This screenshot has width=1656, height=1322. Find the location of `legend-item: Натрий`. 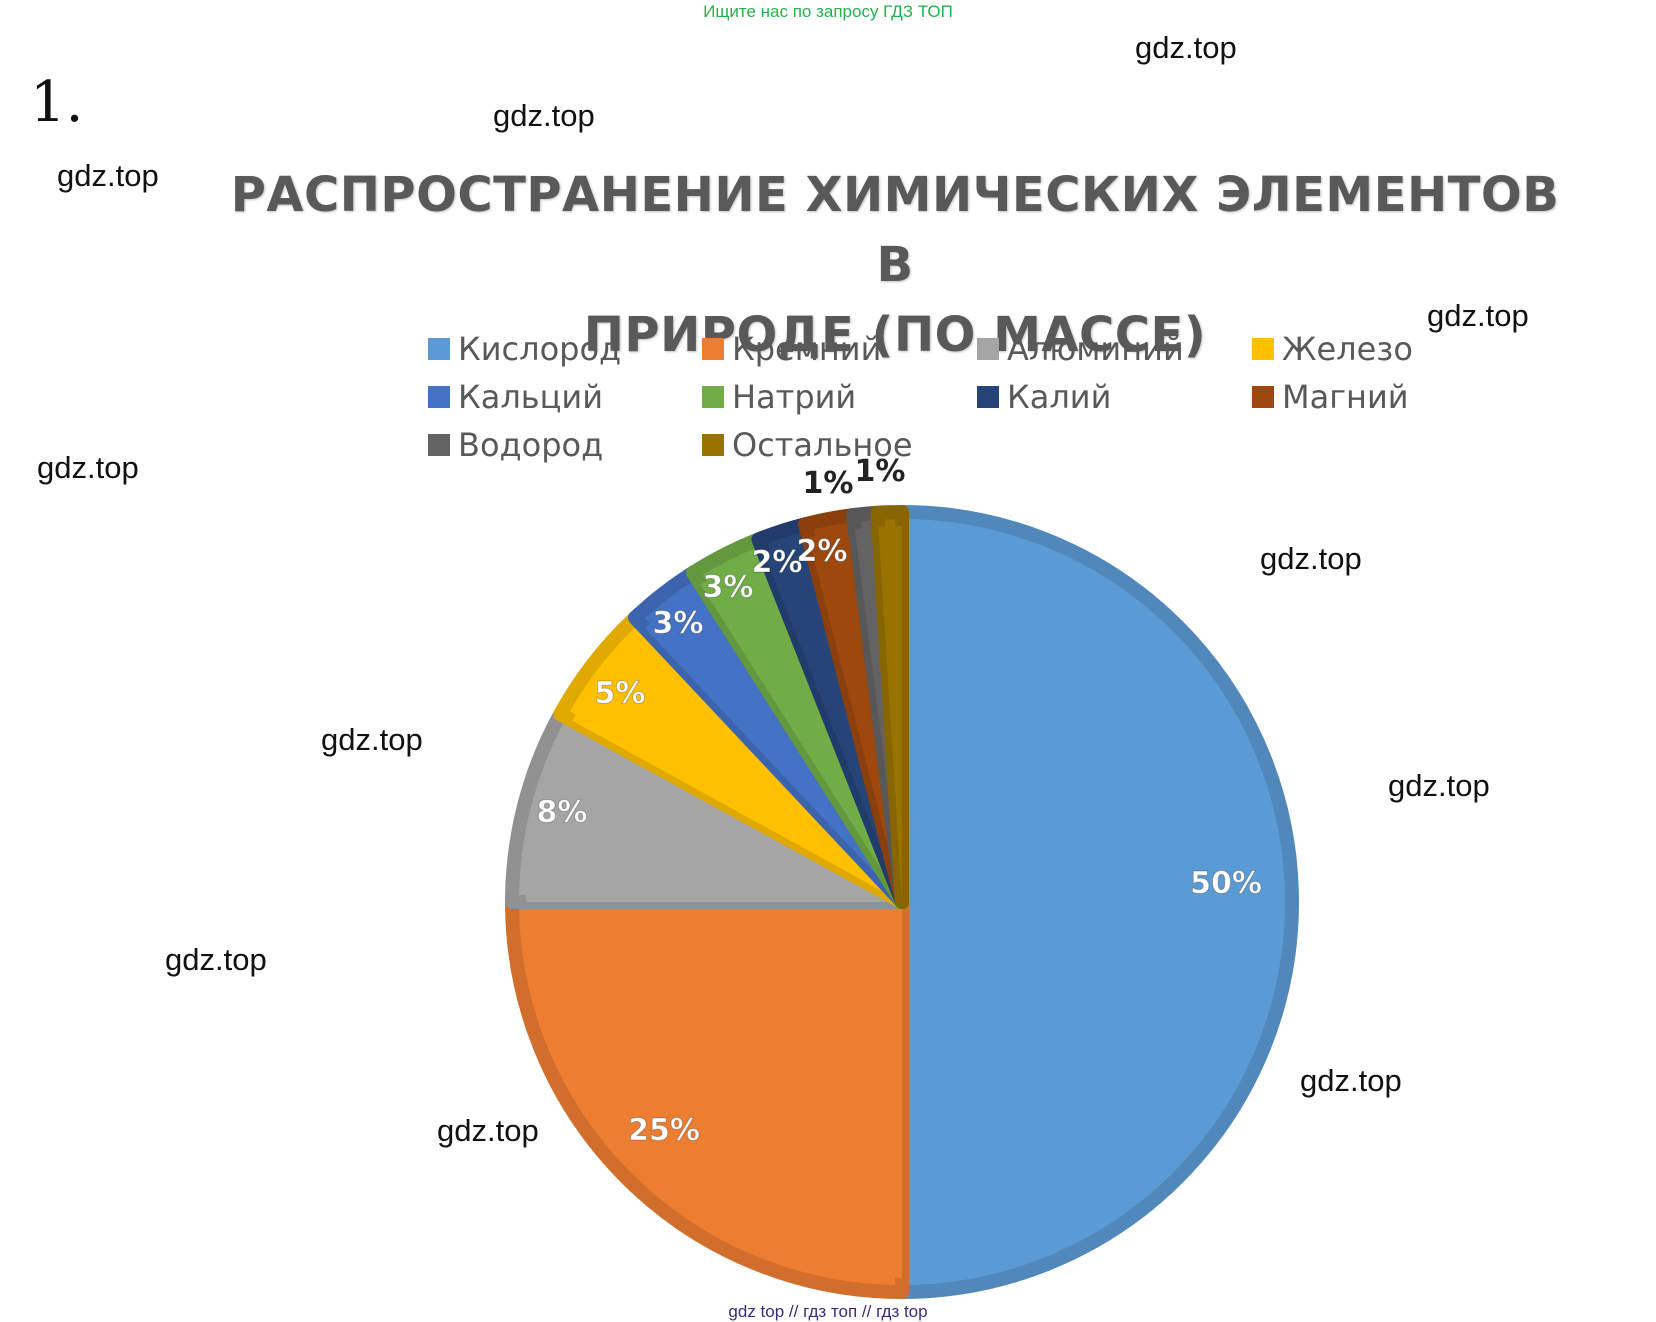

legend-item: Натрий is located at coordinates (839, 397).